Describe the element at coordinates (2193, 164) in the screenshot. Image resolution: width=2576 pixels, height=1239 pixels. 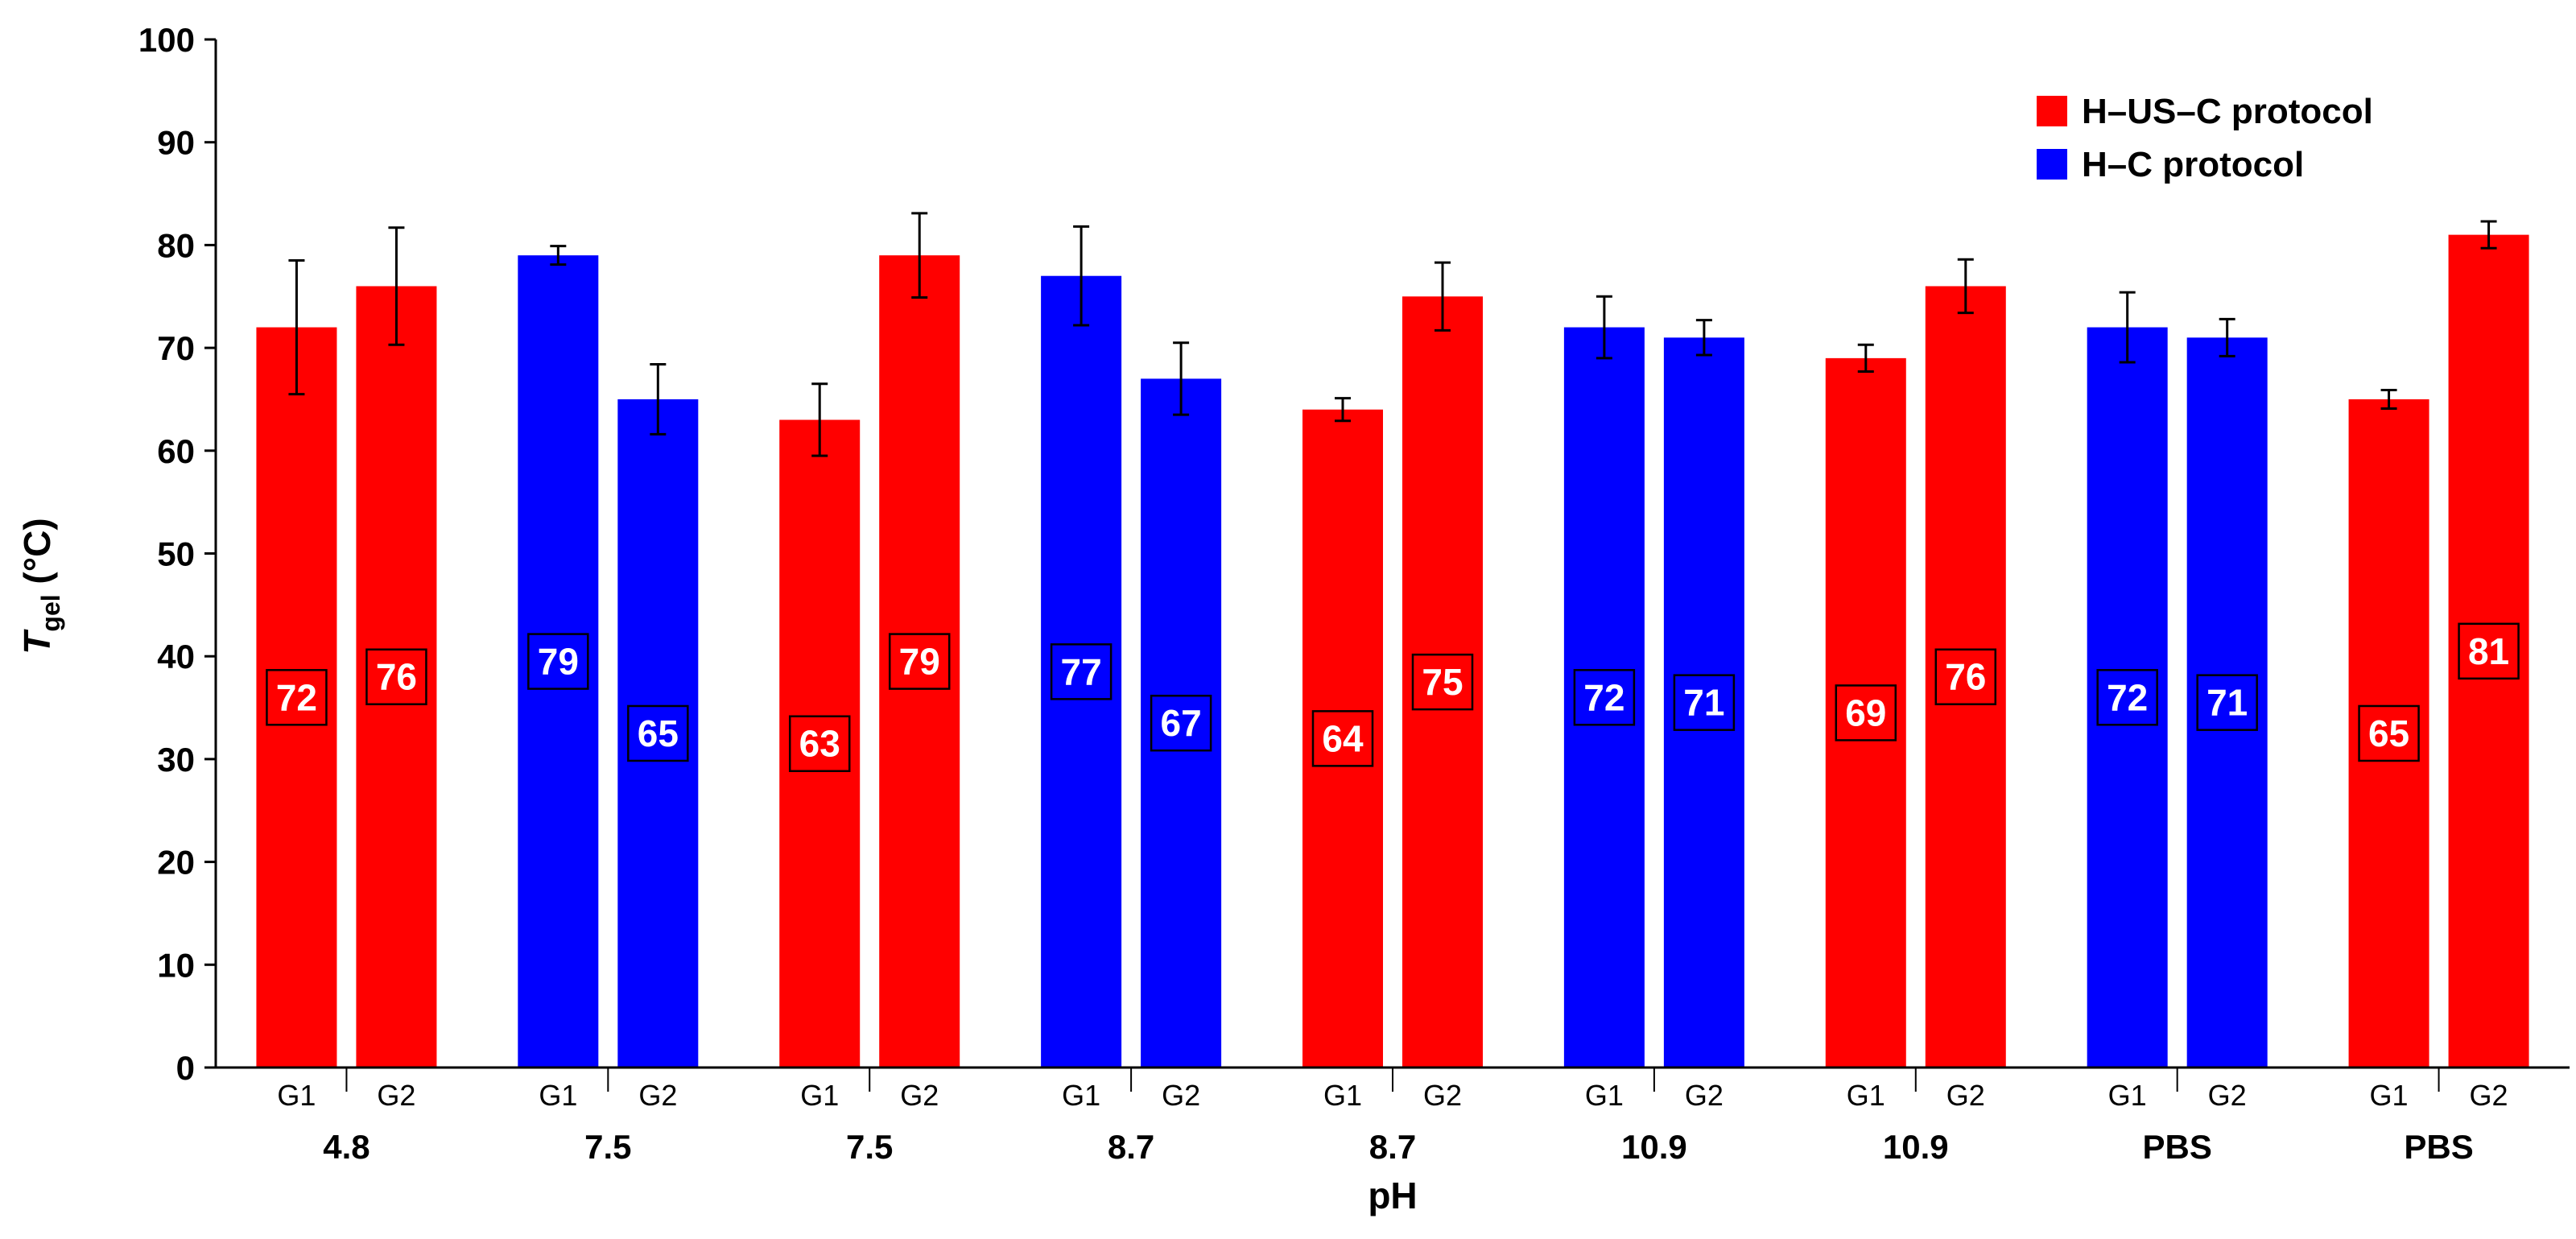
I see `legend-label: H–C protocol` at that location.